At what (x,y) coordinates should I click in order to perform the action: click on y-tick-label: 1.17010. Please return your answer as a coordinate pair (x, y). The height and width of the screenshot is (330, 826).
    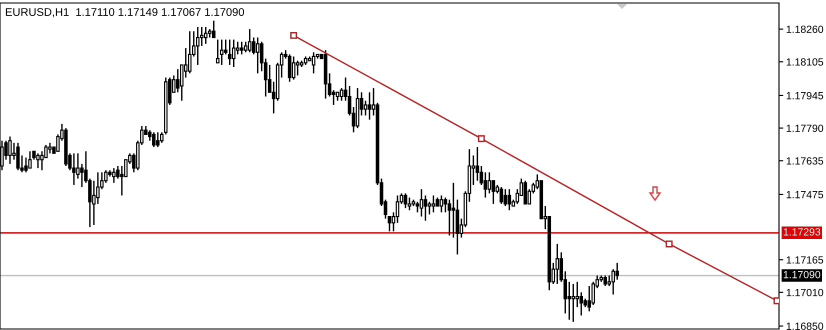
    Looking at the image, I should click on (805, 292).